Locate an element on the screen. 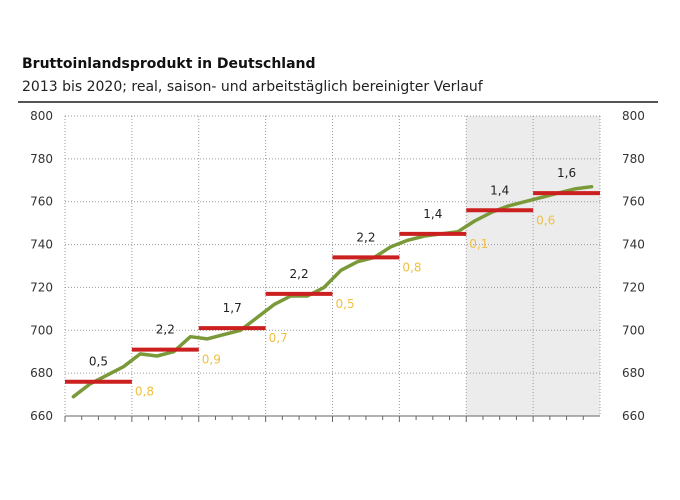 This screenshot has height=500, width=680. header-rule is located at coordinates (338, 102).